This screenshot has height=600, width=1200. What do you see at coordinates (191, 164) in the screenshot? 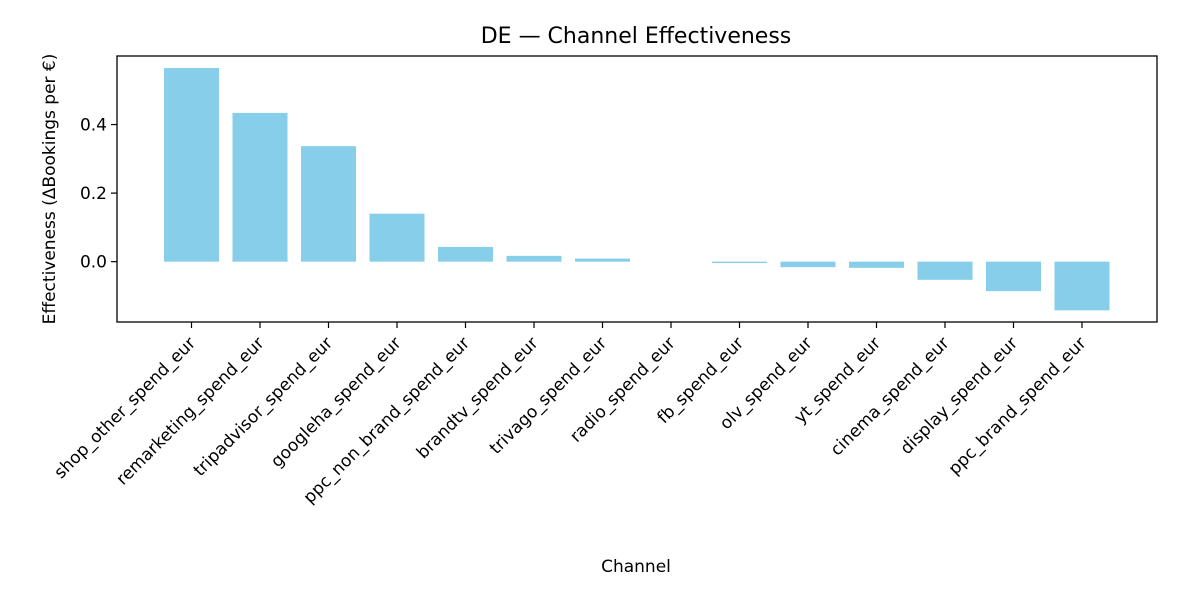
I see `bar-shop_other_spend_eur` at bounding box center [191, 164].